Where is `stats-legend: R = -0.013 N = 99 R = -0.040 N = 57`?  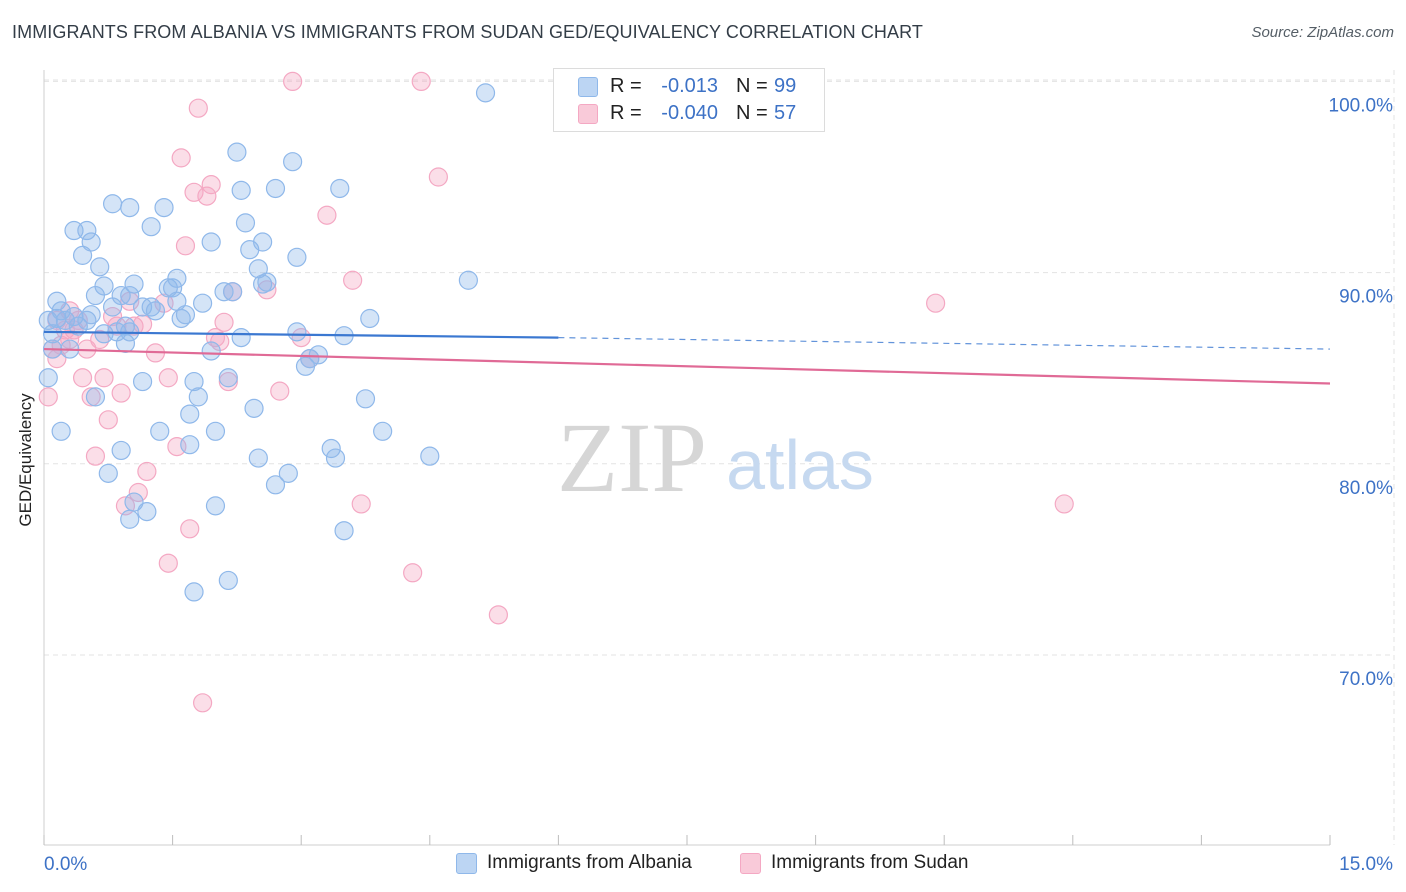 stats-legend: R = -0.013 N = 99 R = -0.040 N = 57 is located at coordinates (689, 100).